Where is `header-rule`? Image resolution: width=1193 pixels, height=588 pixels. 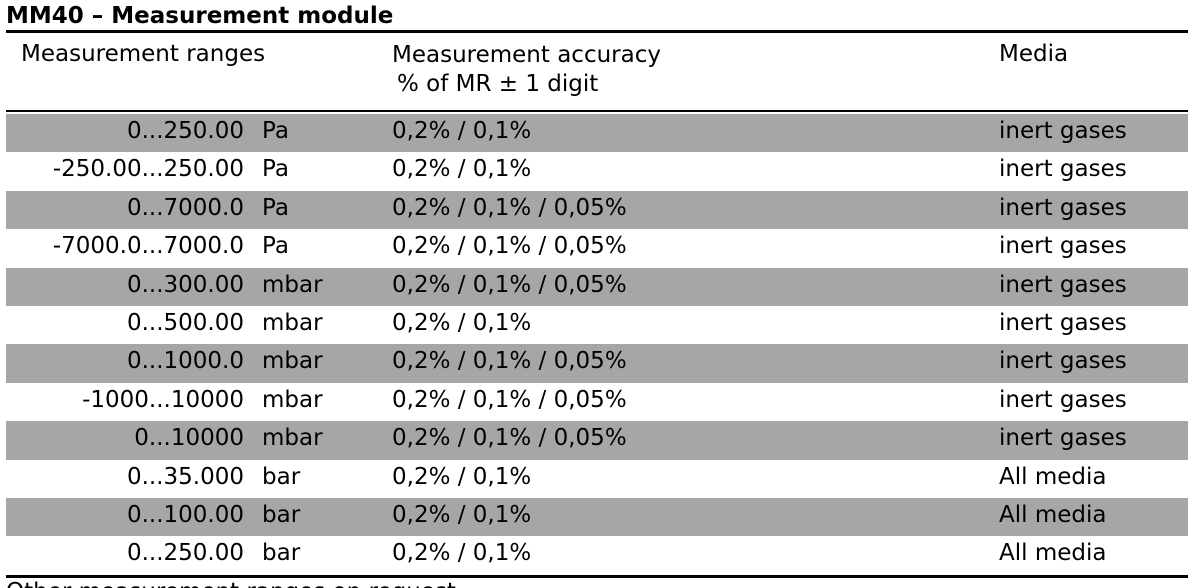
header-rule is located at coordinates (597, 111).